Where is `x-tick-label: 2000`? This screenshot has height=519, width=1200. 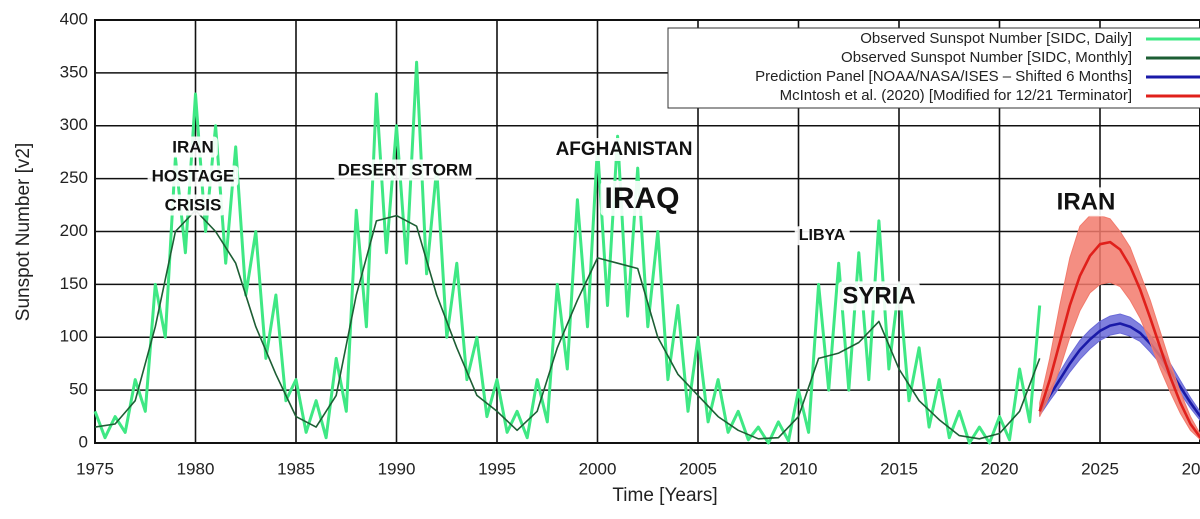
x-tick-label: 2000 is located at coordinates (598, 468).